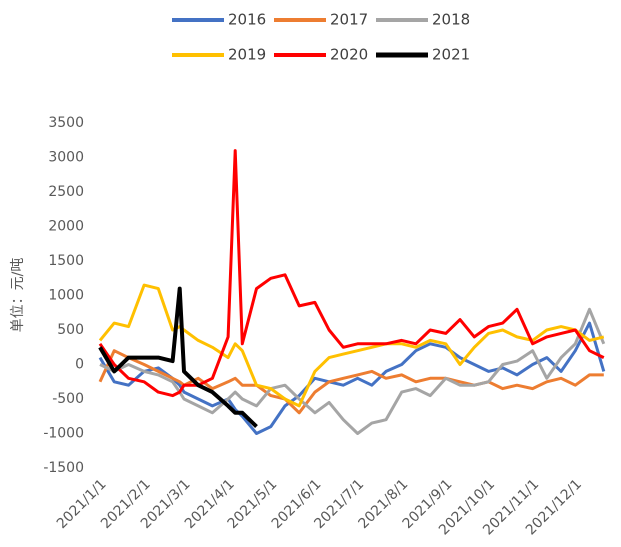 This screenshot has height=547, width=621. Describe the element at coordinates (66, 192) in the screenshot. I see `y-tick-label: 2500` at that location.